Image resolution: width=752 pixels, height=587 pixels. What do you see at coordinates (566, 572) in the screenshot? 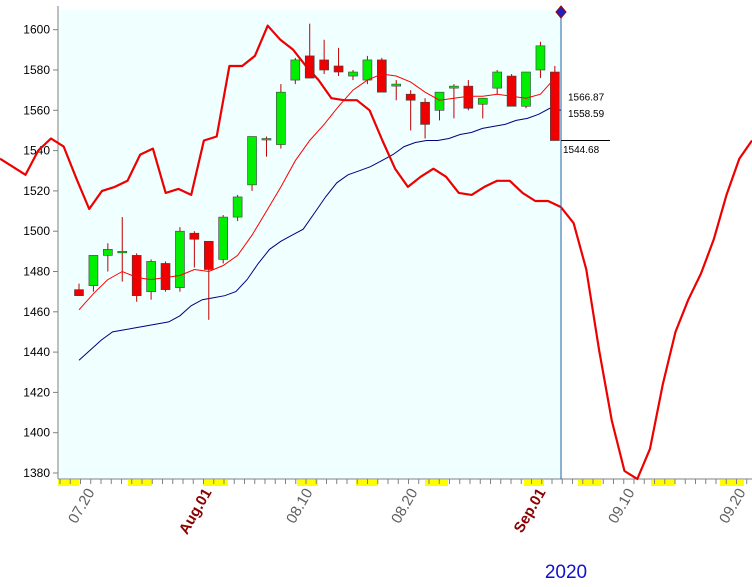
I see `year-label: 2020` at bounding box center [566, 572].